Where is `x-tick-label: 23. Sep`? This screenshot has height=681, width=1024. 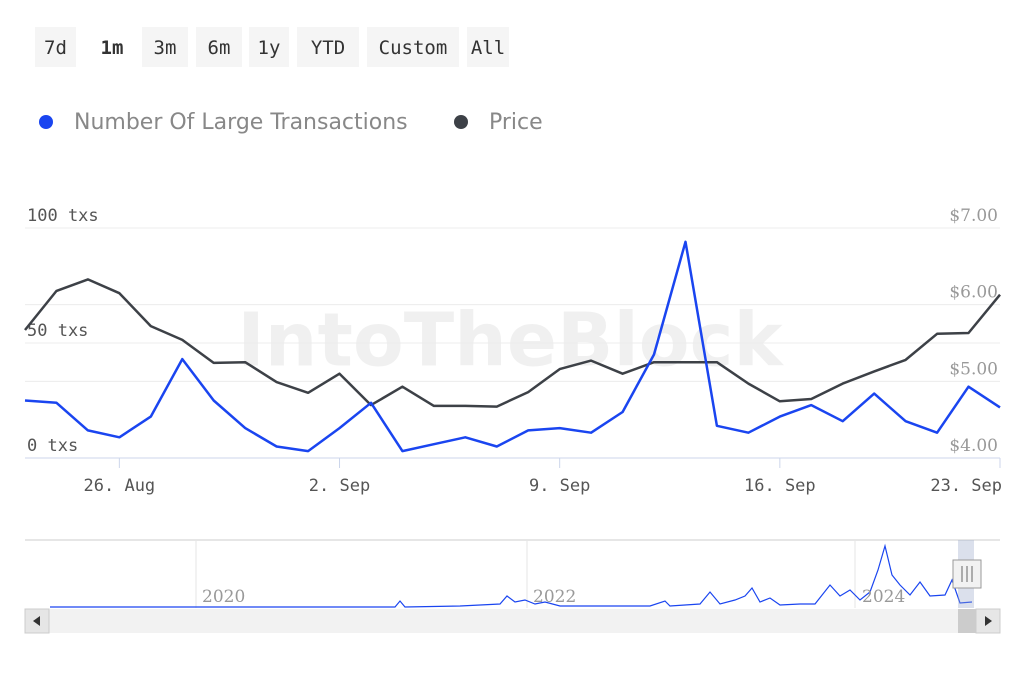
x-tick-label: 23. Sep is located at coordinates (966, 486).